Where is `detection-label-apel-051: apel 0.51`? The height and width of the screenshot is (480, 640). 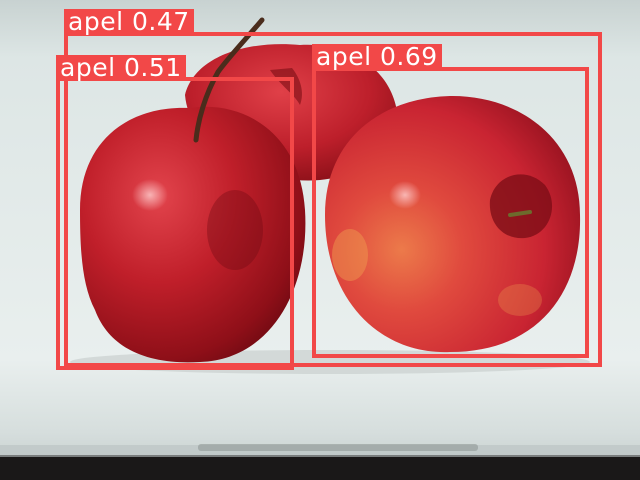
detection-label-apel-051: apel 0.51 is located at coordinates (121, 68).